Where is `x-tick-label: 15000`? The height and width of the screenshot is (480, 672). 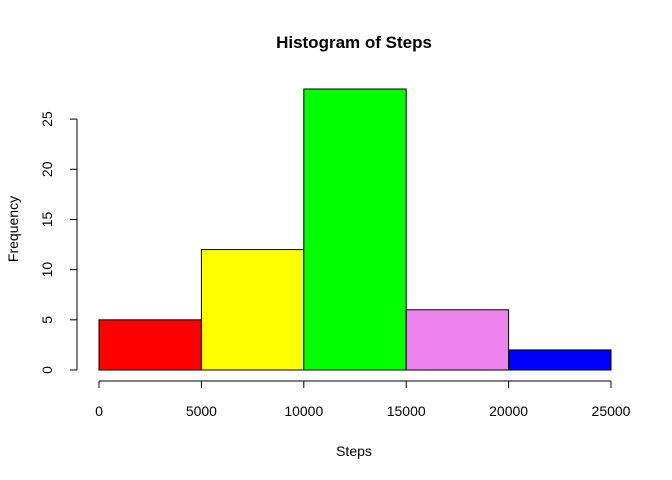
x-tick-label: 15000 is located at coordinates (406, 411).